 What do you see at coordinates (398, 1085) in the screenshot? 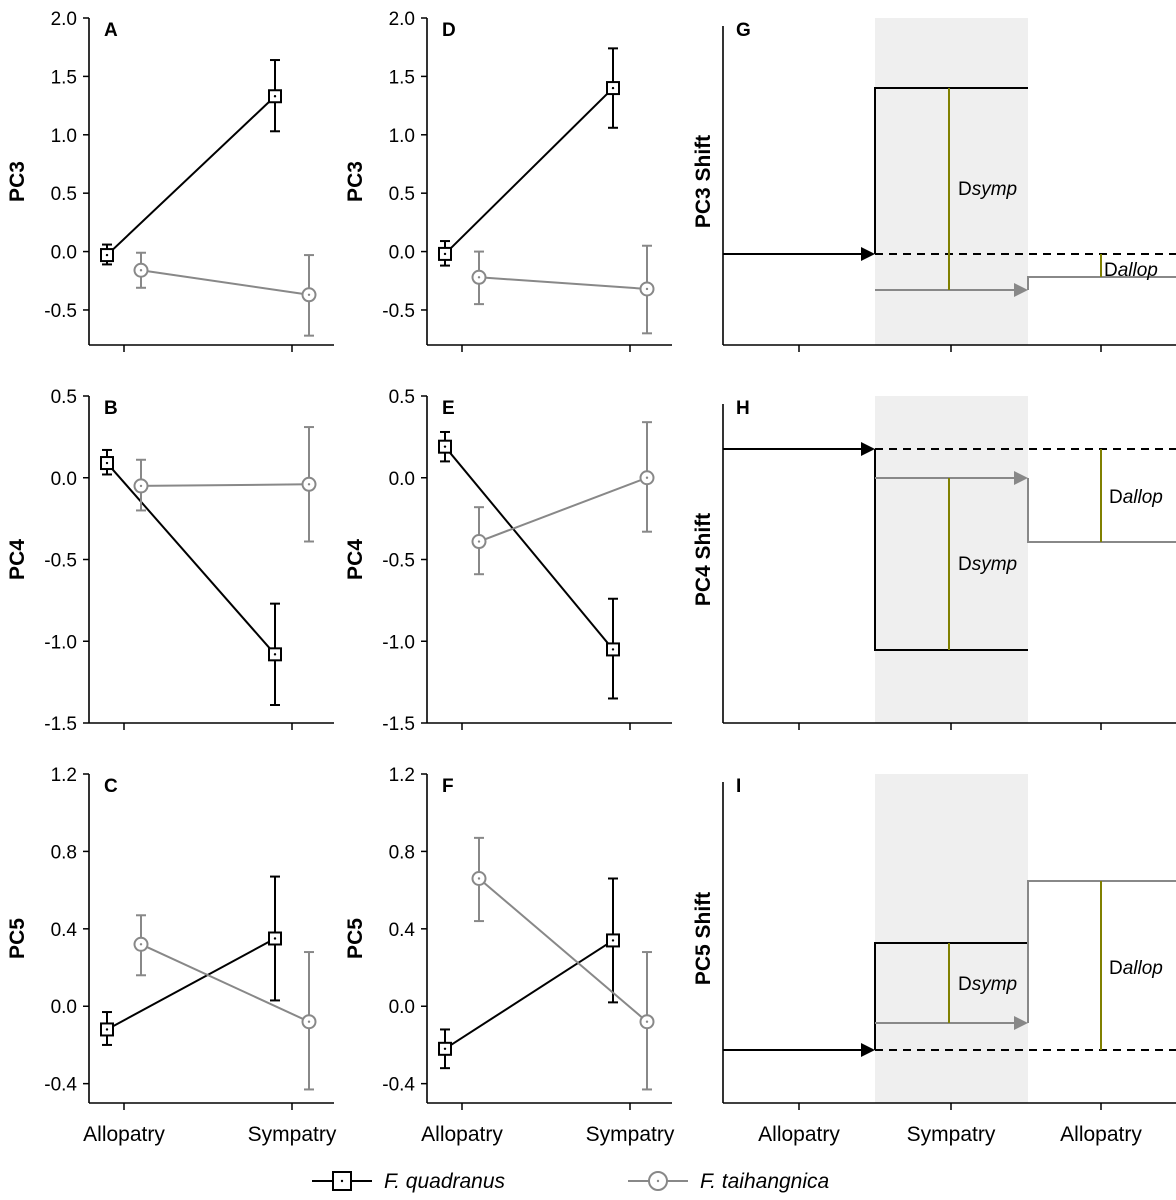
I see `y-tick-label: -0.4` at bounding box center [398, 1085].